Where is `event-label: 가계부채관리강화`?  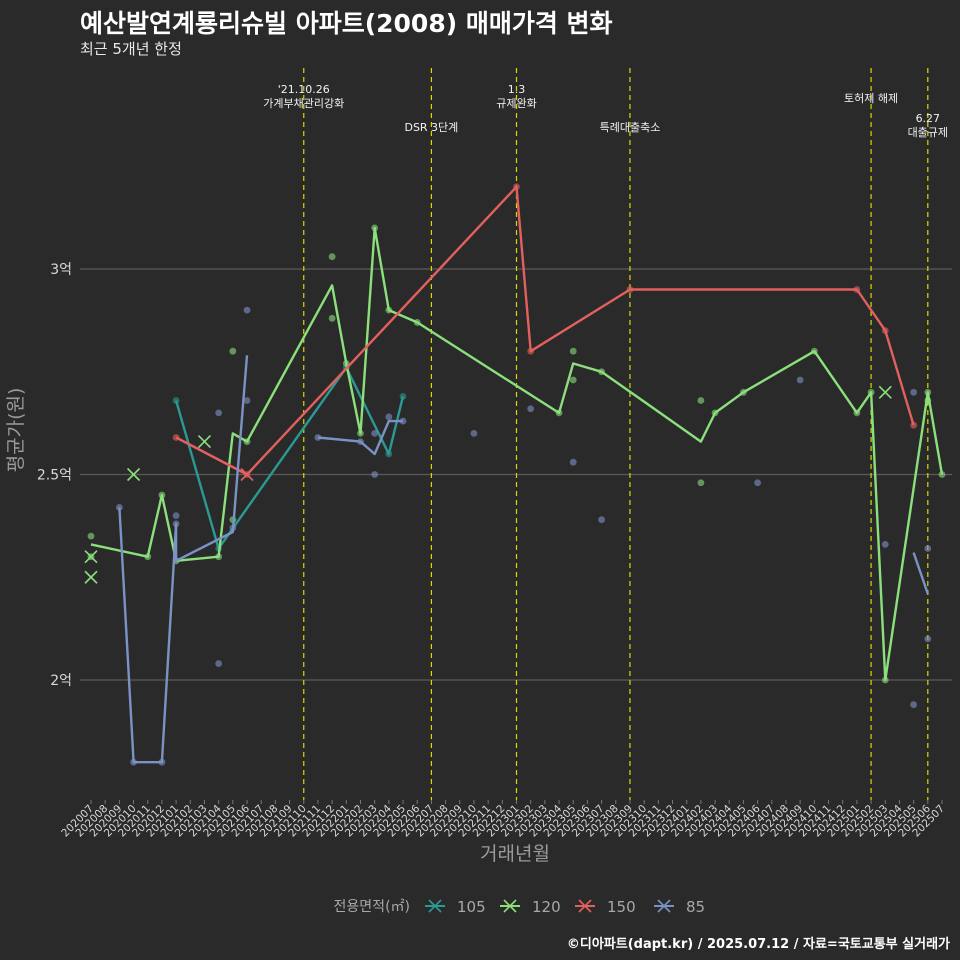
event-label: 가계부채관리강화 is located at coordinates (303, 103).